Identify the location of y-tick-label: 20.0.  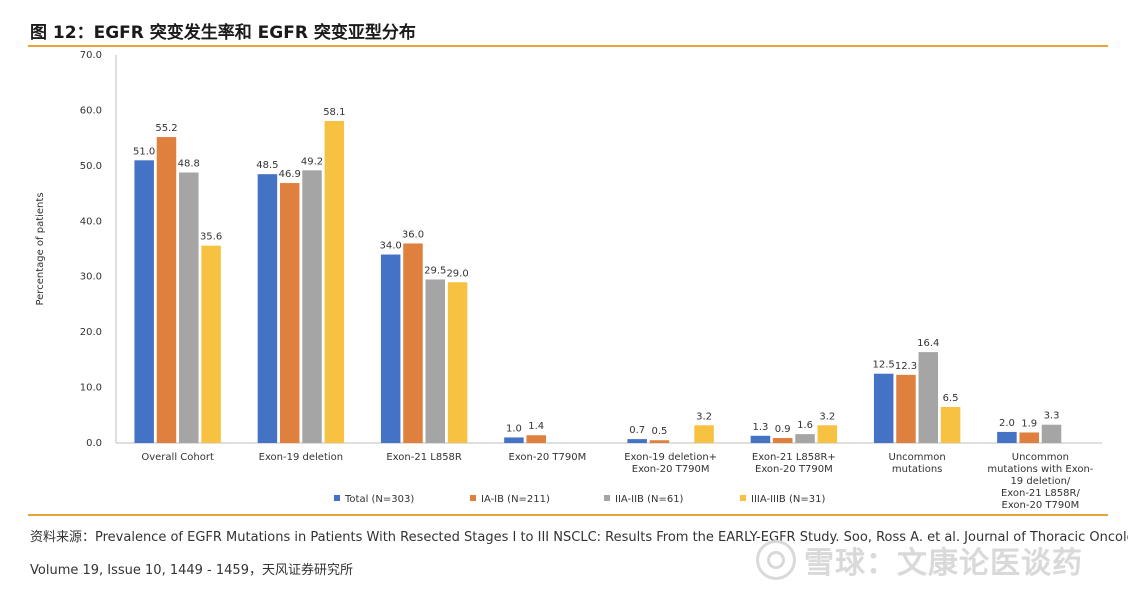
(91, 332).